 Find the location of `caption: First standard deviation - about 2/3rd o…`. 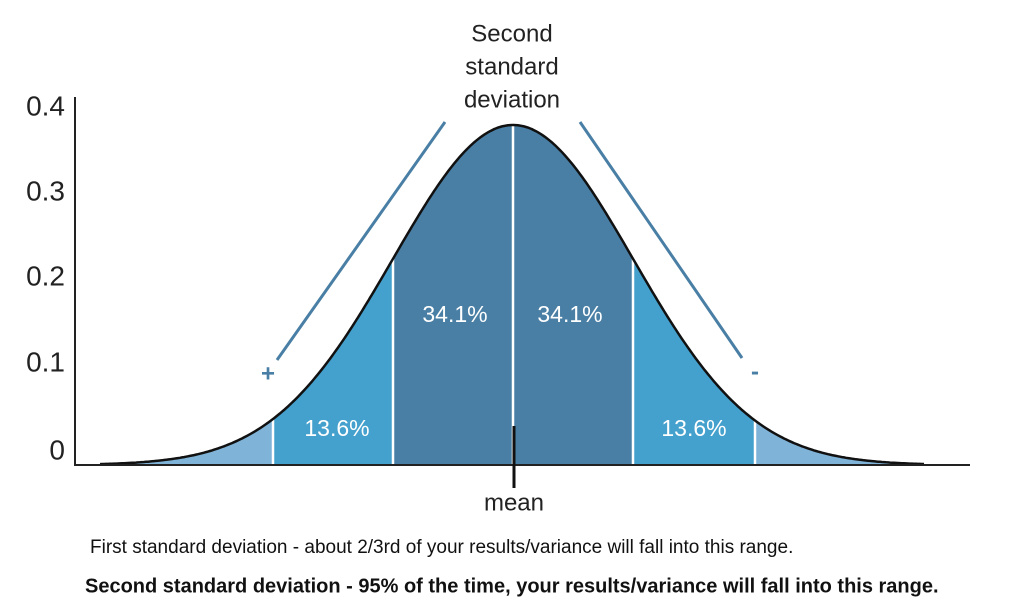

caption: First standard deviation - about 2/3rd o… is located at coordinates (441, 547).